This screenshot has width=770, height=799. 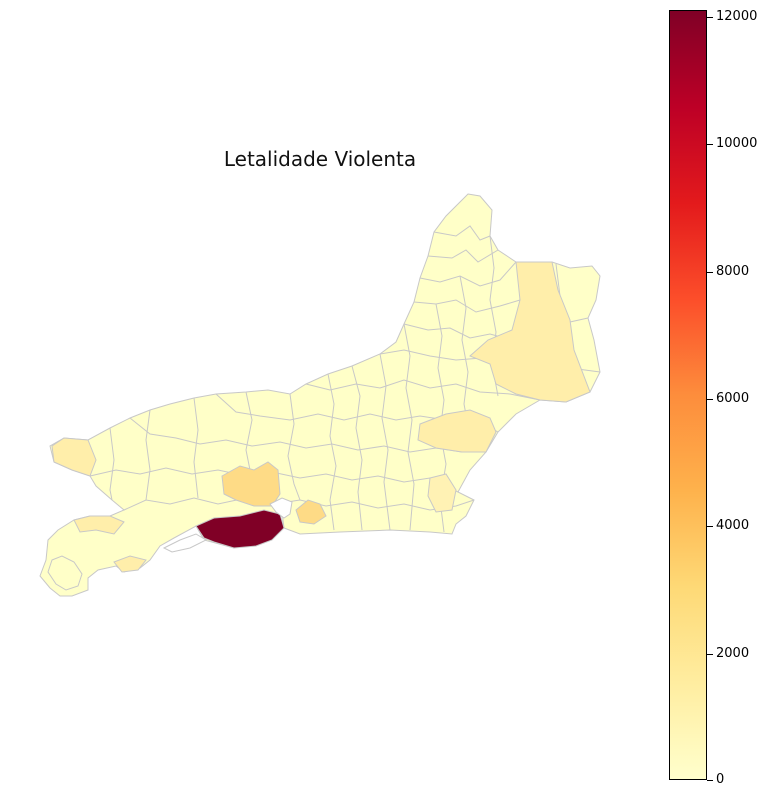 I want to click on region-west-small, so click(x=74, y=457).